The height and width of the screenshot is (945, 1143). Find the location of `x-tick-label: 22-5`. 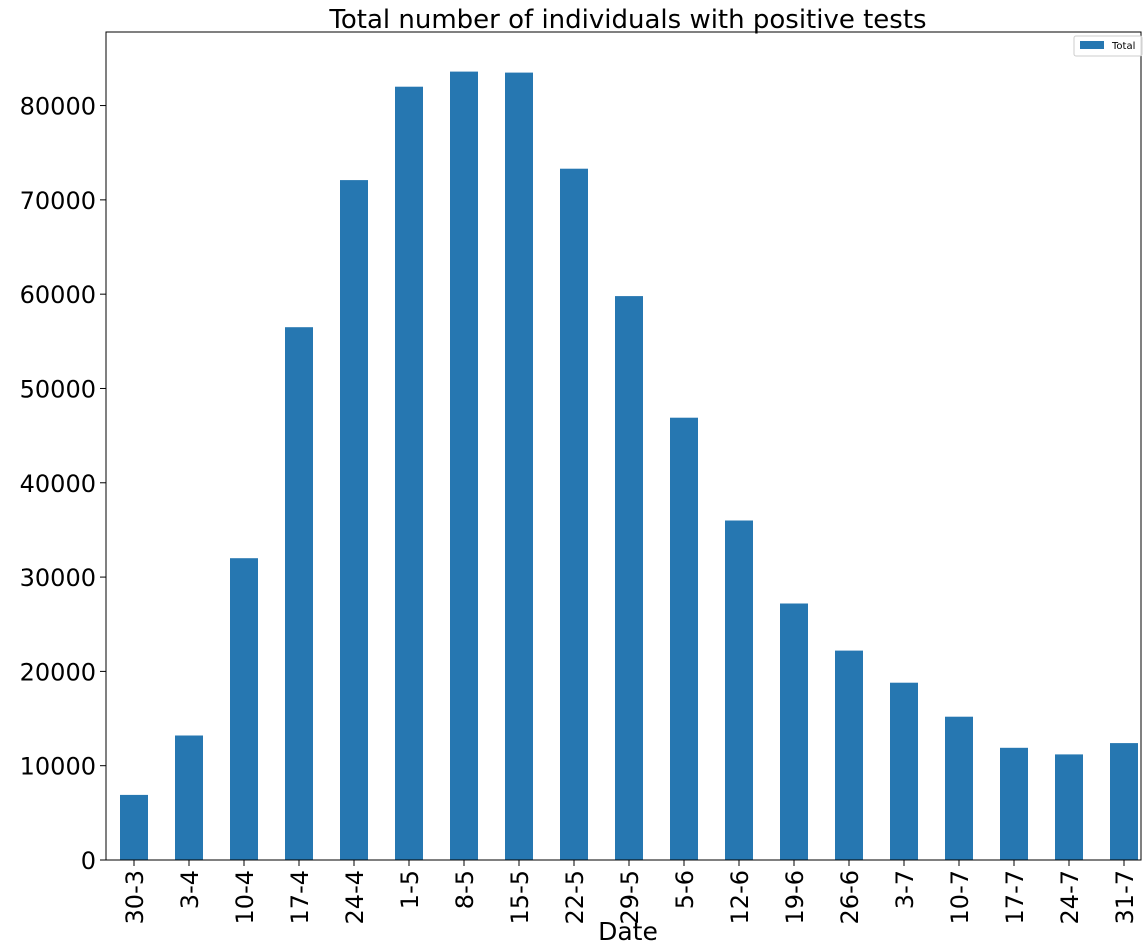

x-tick-label: 22-5 is located at coordinates (575, 897).